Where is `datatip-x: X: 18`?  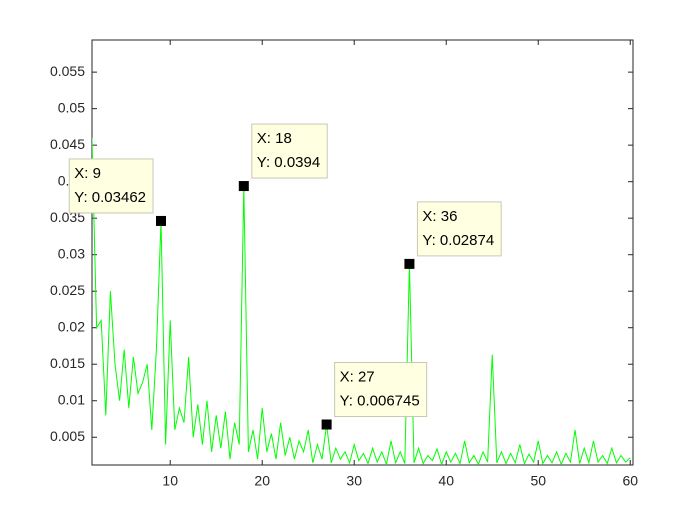
datatip-x: X: 18 is located at coordinates (274, 138).